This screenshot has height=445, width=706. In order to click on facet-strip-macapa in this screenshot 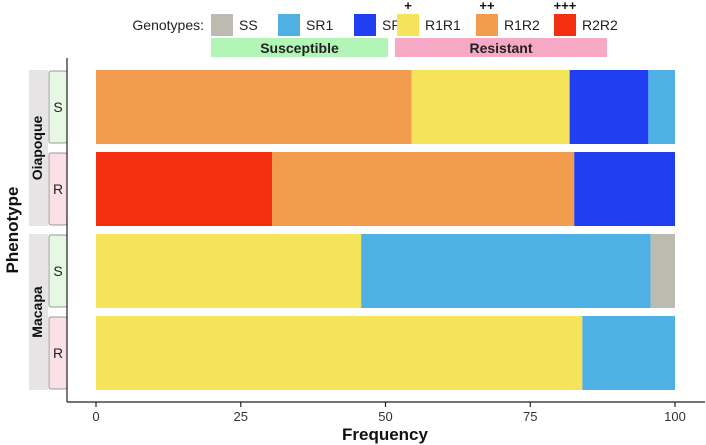, I will do `click(38, 312)`.